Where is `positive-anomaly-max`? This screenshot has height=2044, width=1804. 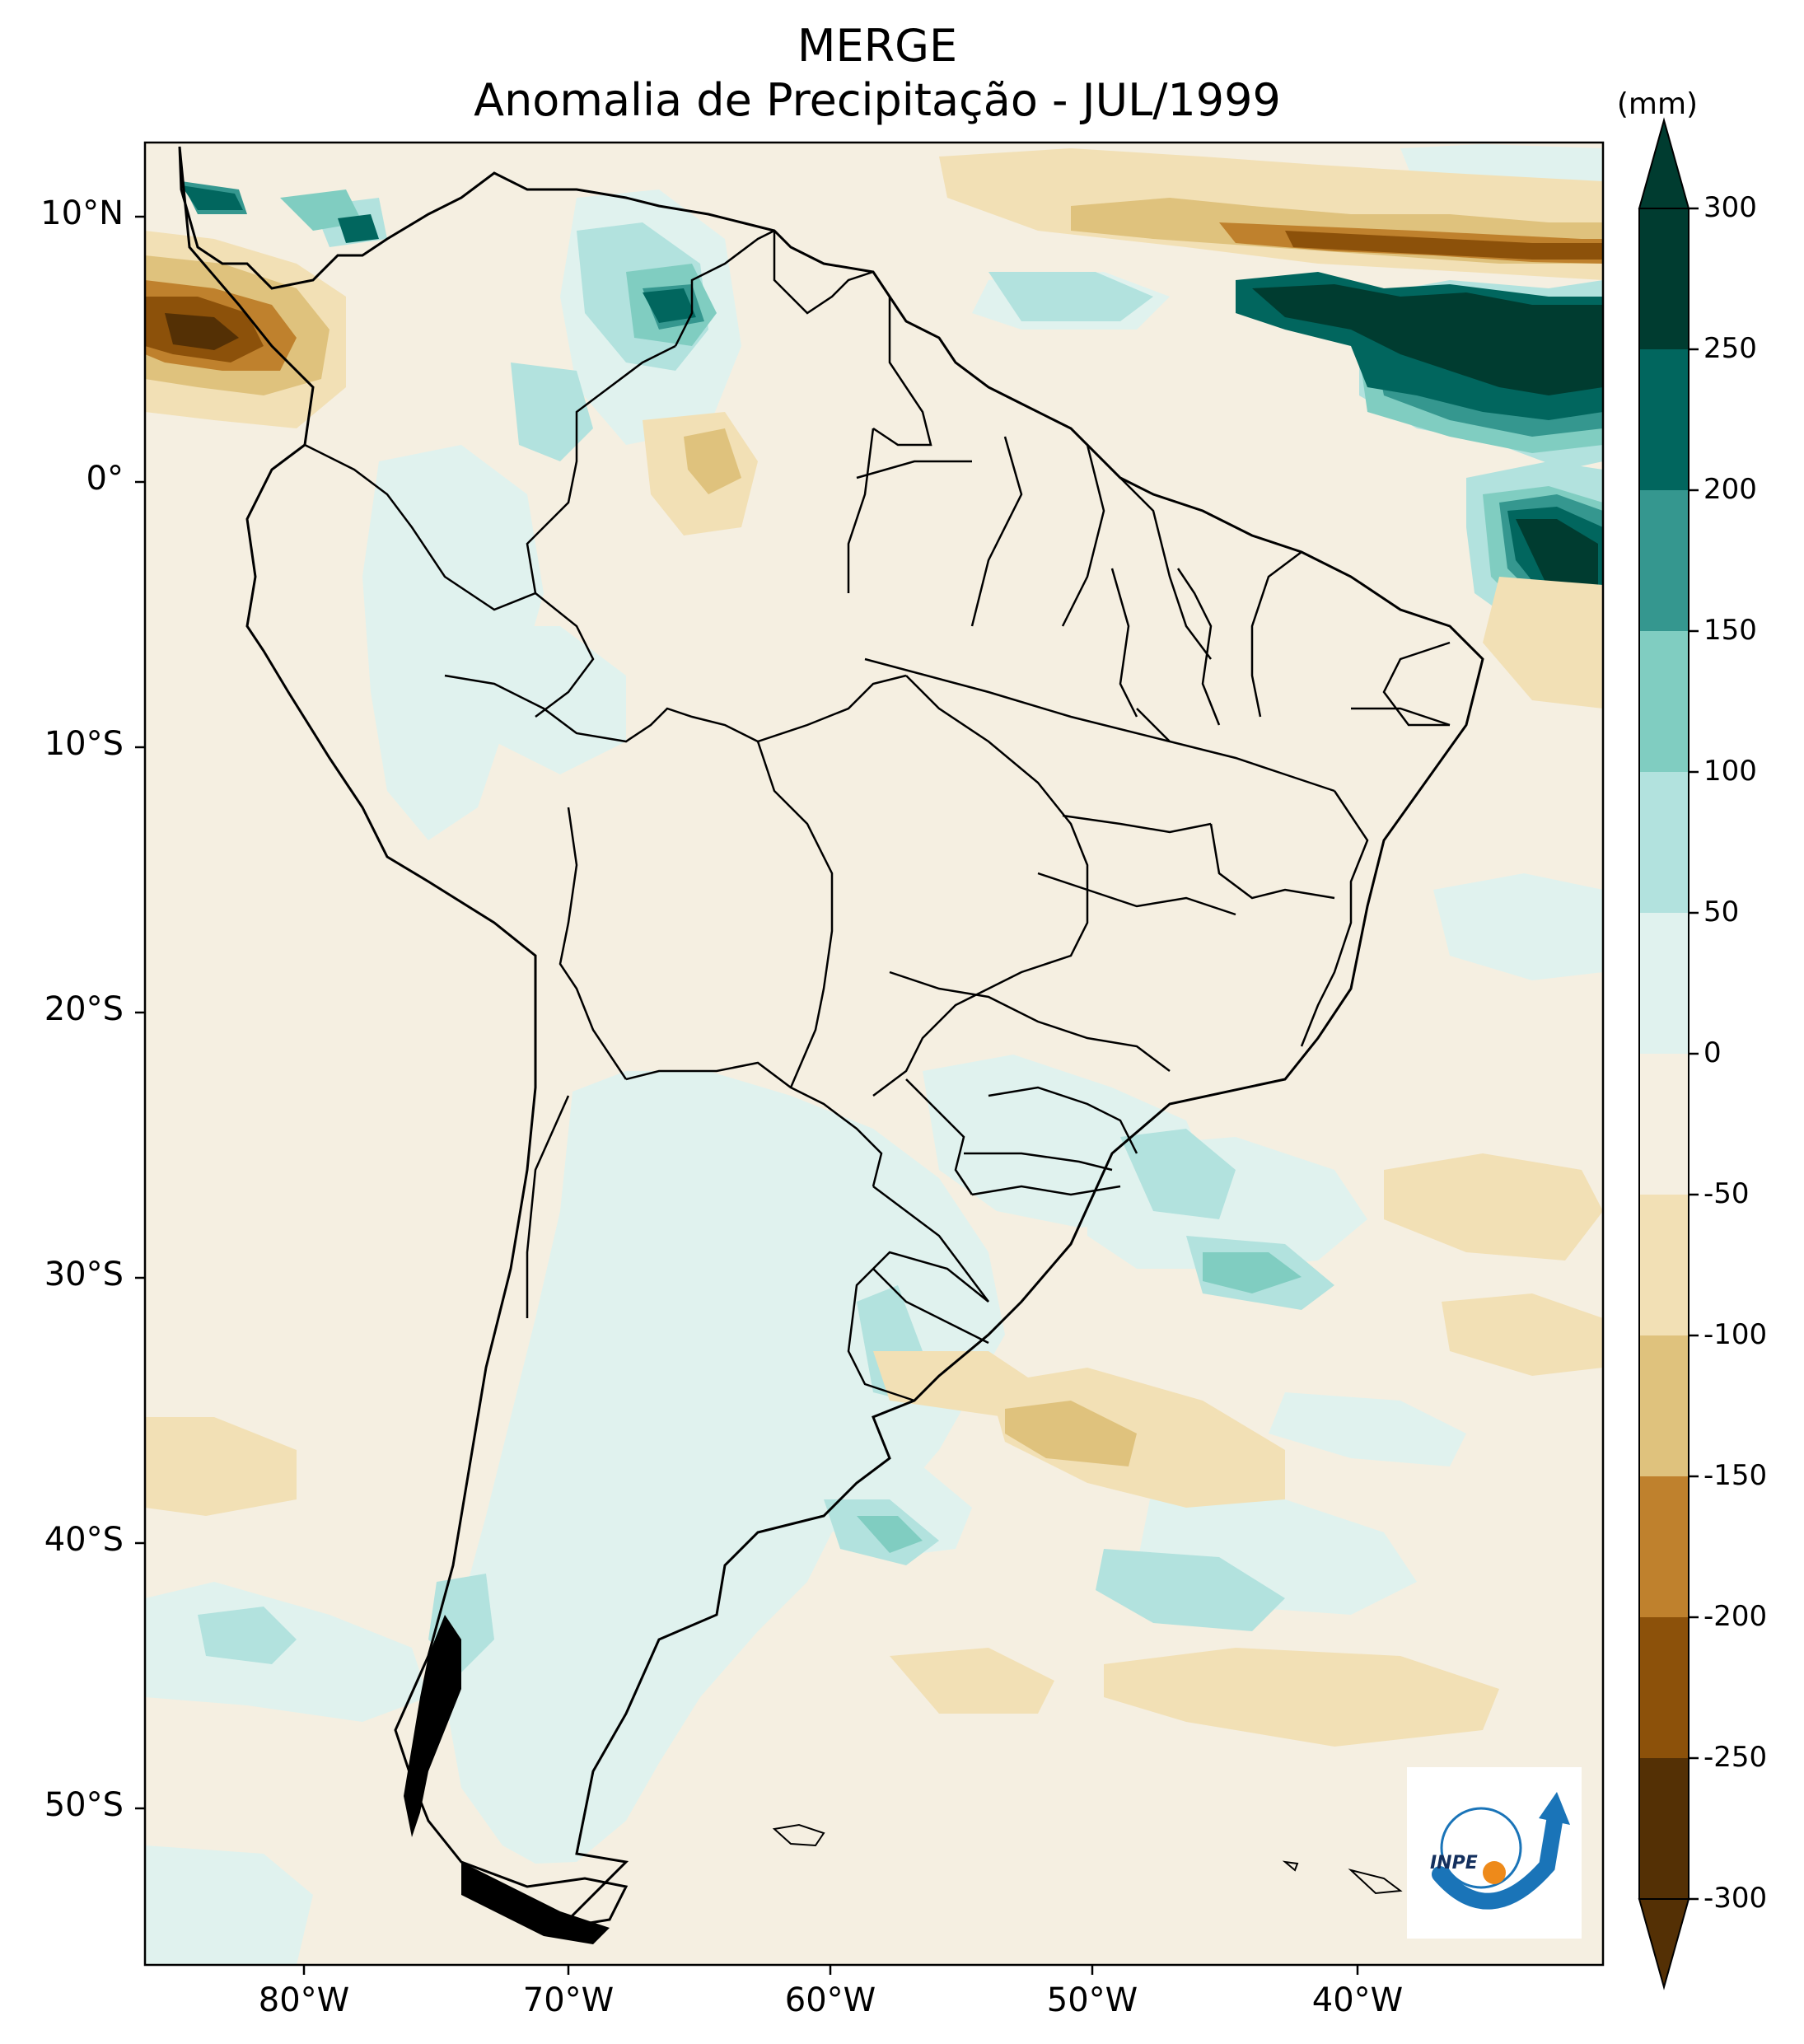
positive-anomaly-max is located at coordinates (1427, 438).